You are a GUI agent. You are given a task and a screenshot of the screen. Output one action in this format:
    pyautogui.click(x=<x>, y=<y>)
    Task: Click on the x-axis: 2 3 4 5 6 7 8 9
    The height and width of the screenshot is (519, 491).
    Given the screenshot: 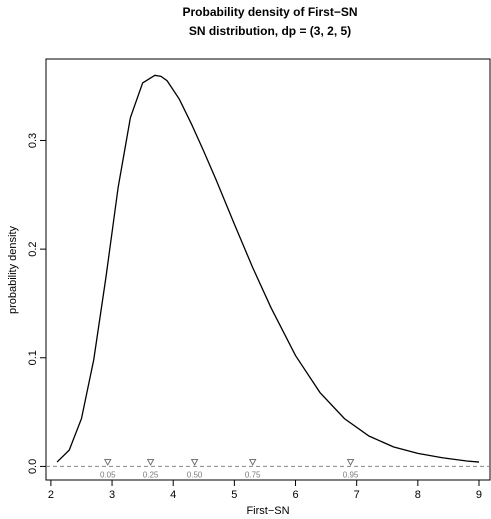 What is the action you would take?
    pyautogui.click(x=265, y=490)
    